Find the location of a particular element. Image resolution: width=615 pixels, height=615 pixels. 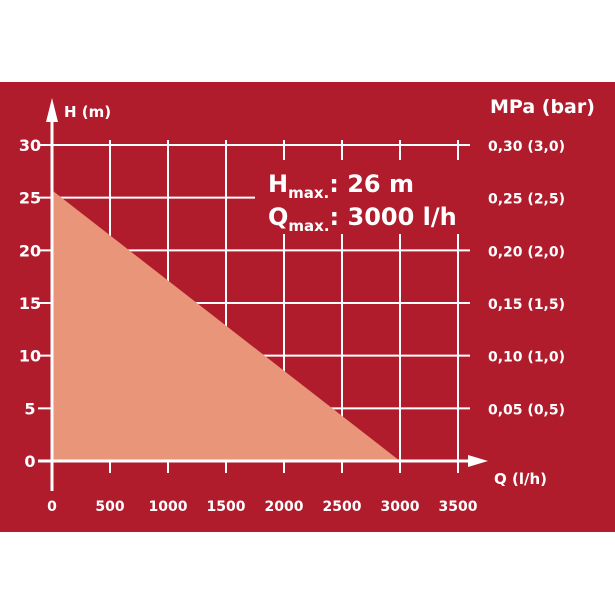

x-axis-label: Q (l/h) is located at coordinates (520, 479).